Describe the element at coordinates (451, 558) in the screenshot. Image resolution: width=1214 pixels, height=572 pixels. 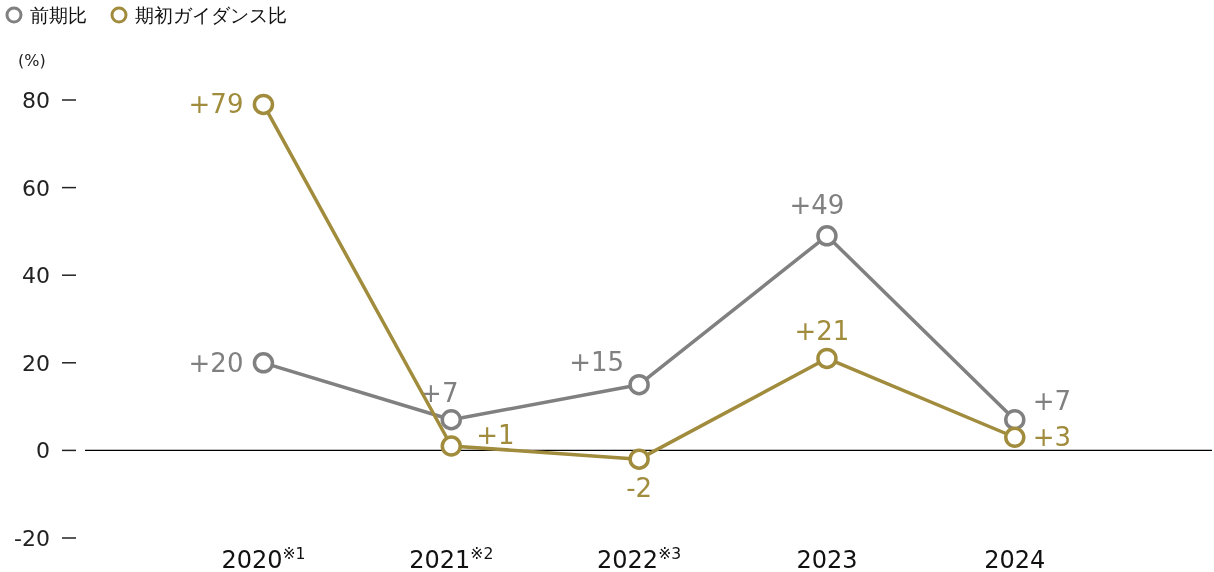
I see `x-tick-label: 2021$^{※2}$` at that location.